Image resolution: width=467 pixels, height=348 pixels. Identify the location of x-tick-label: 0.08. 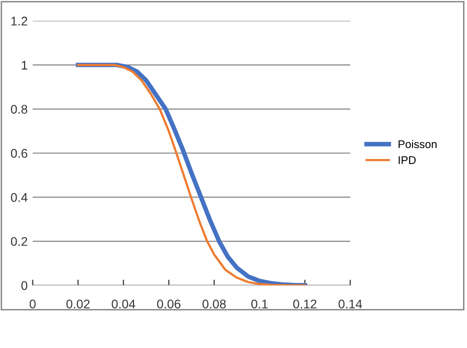
(214, 304).